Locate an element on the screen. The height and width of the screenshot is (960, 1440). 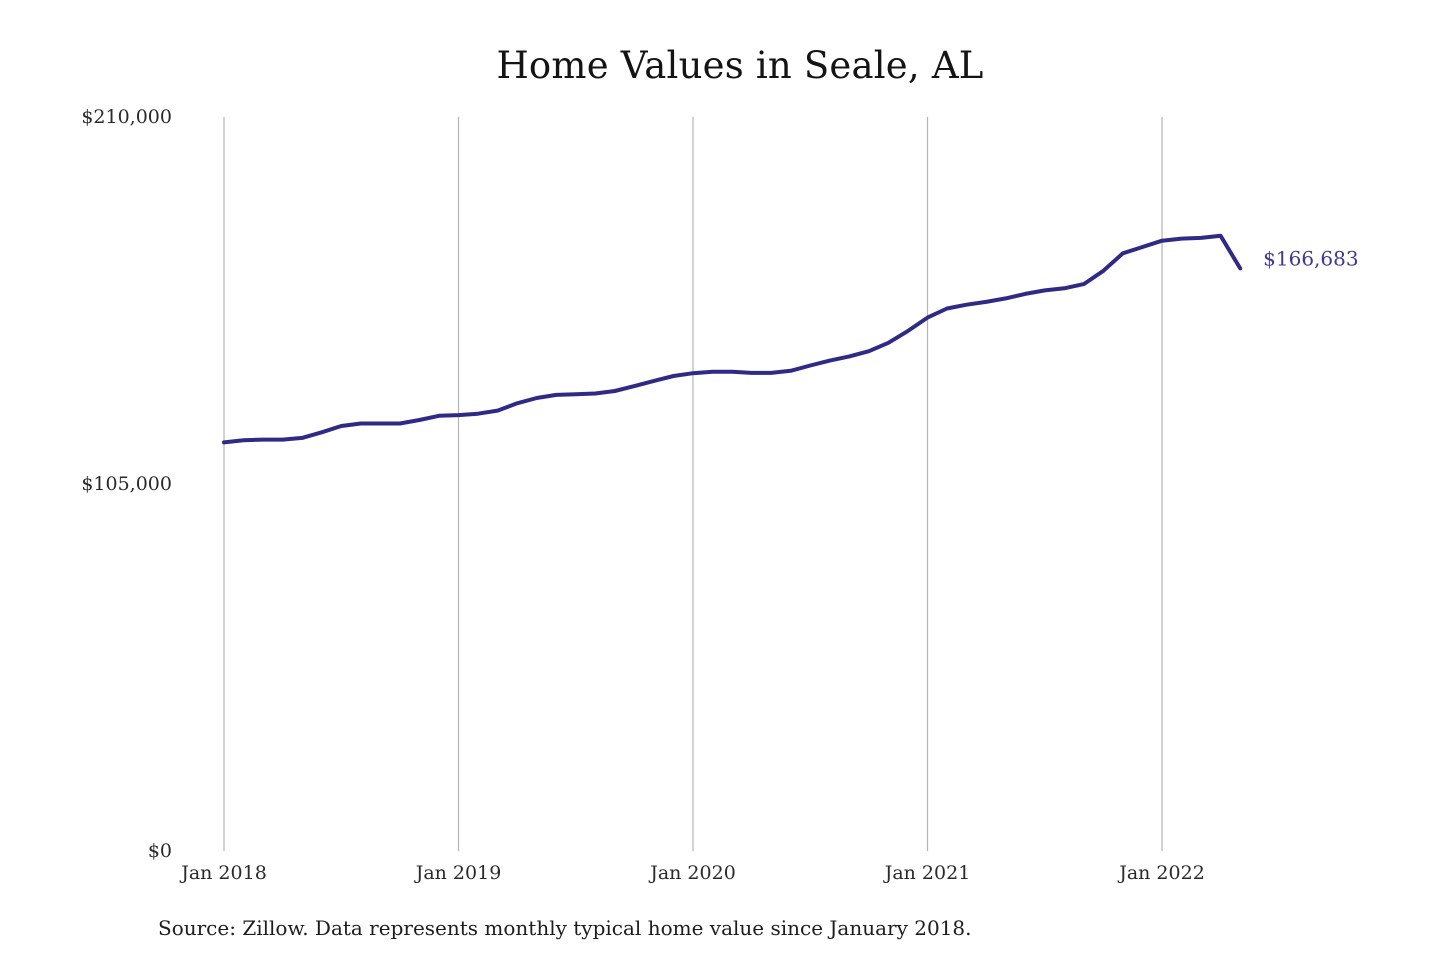
y-tick-label: $210,000 is located at coordinates (126, 117).